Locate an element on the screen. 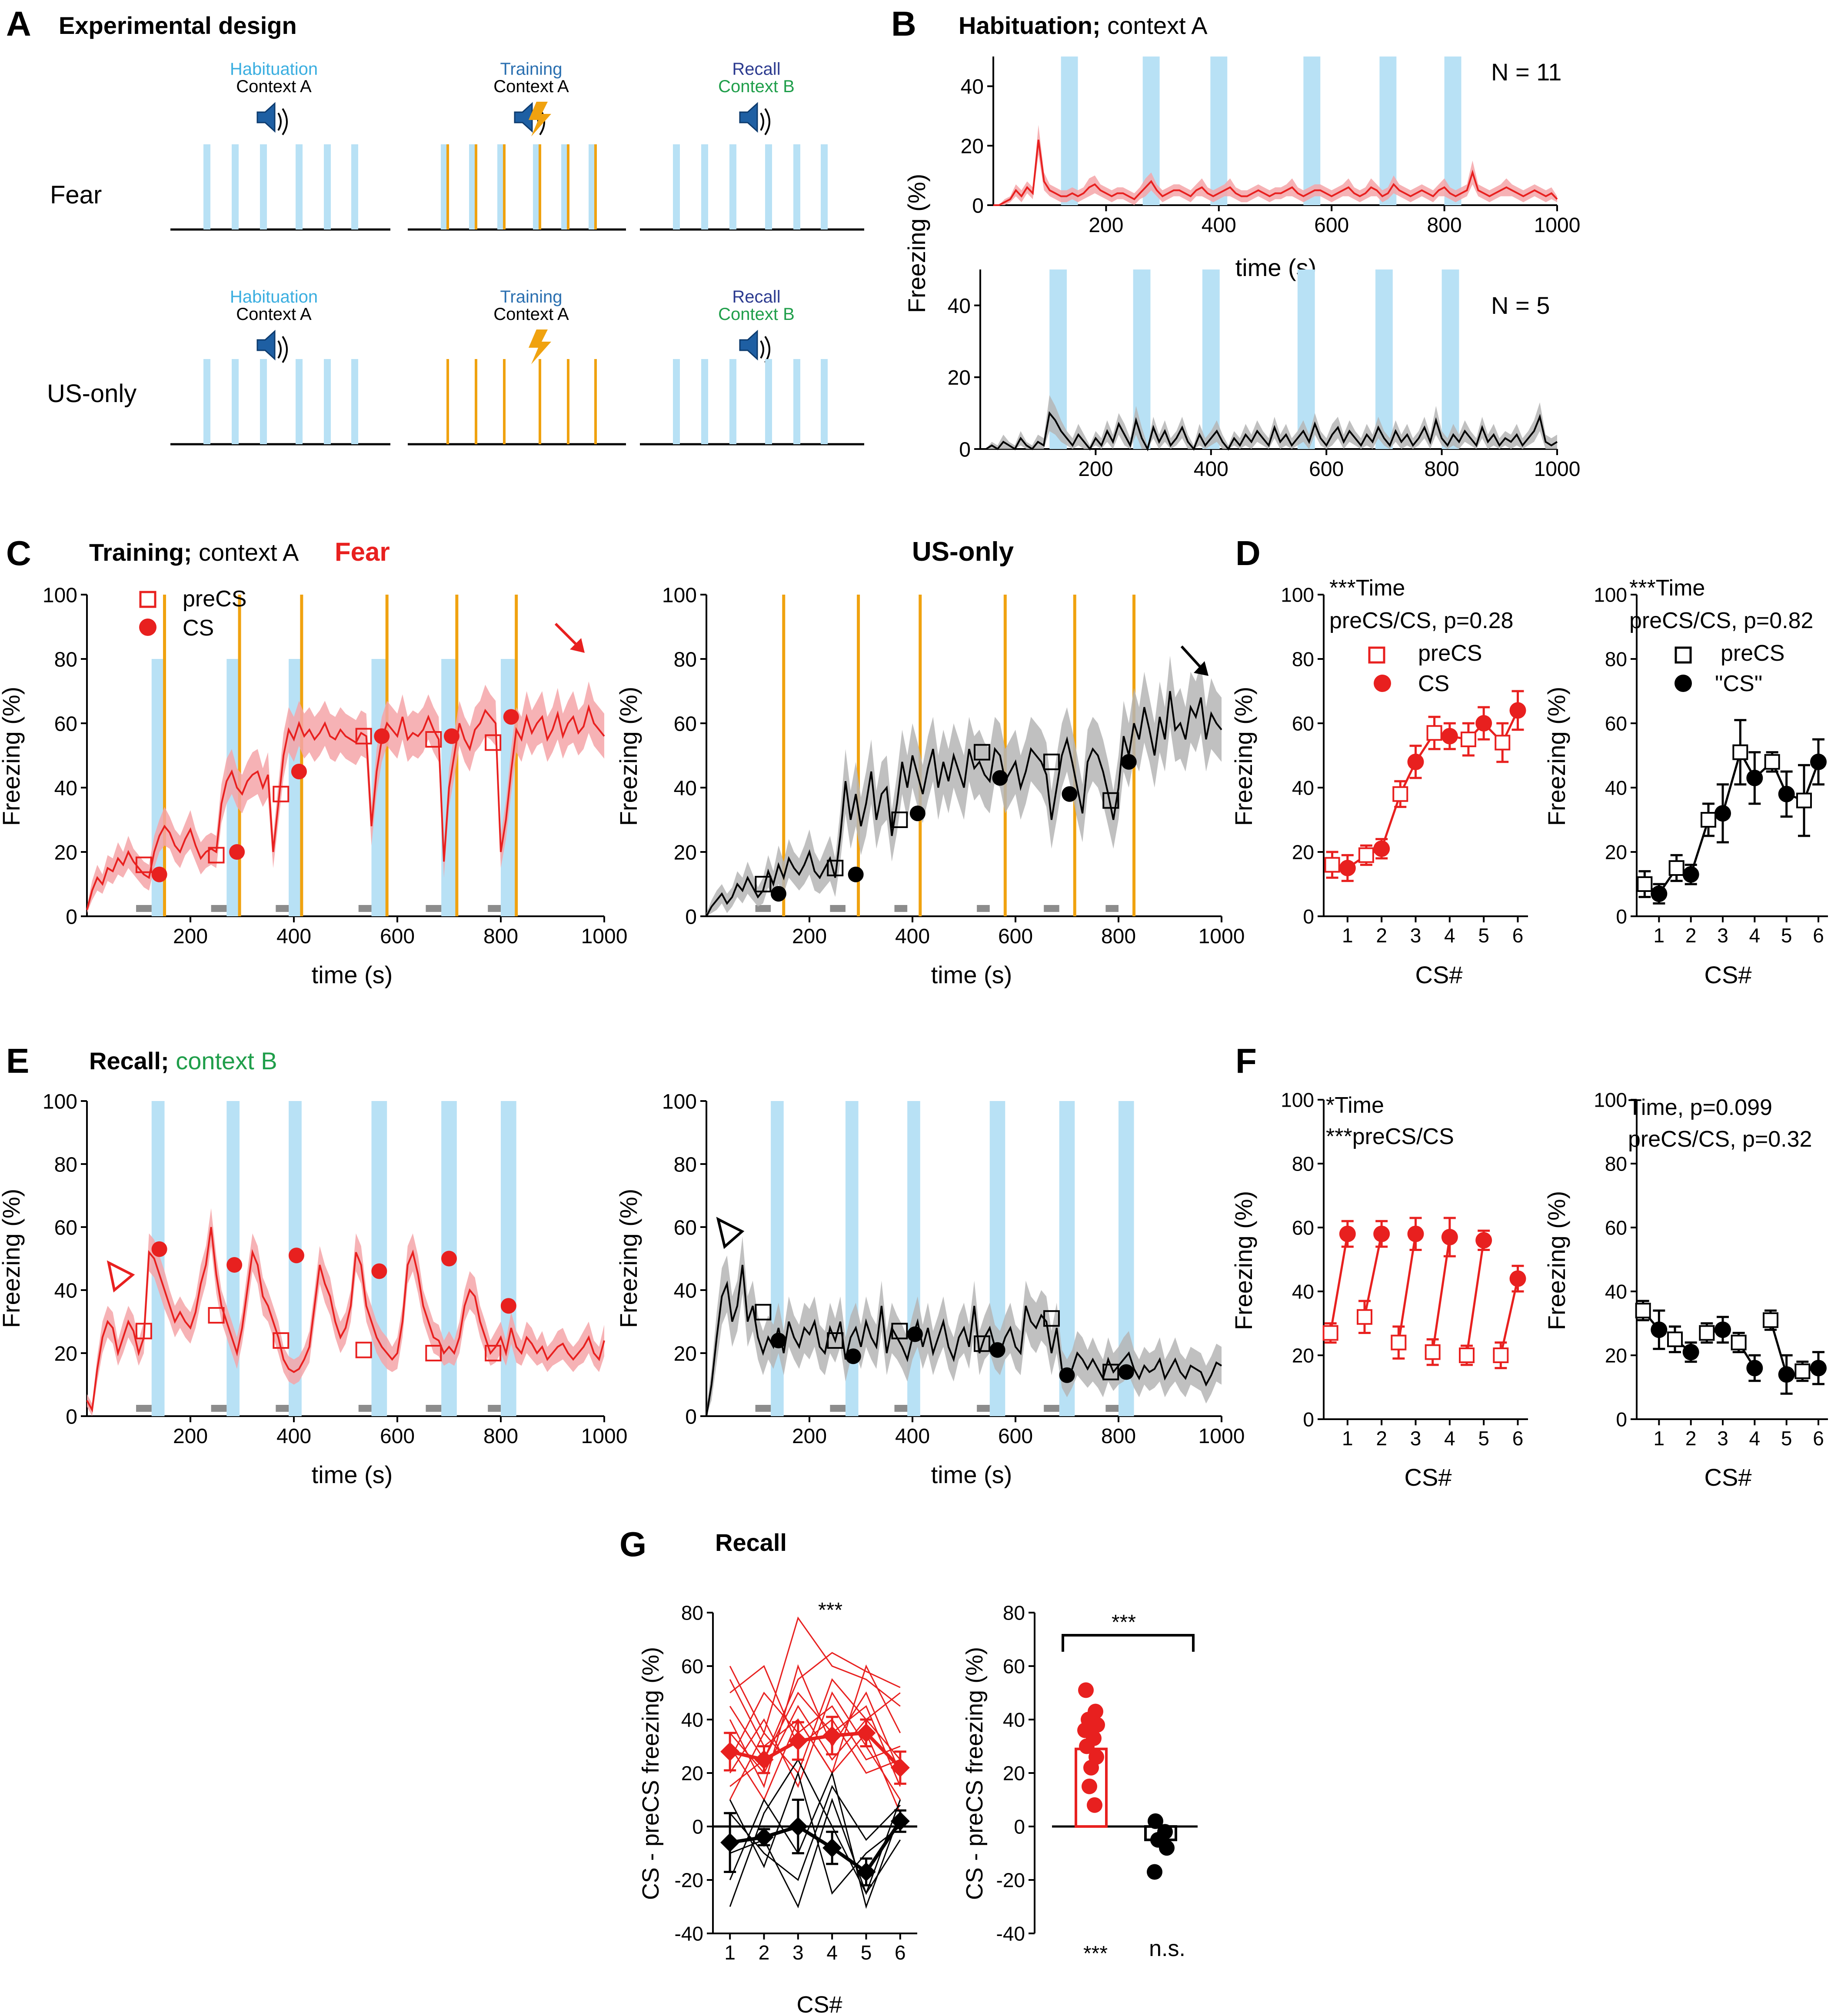  x-tick-label: 3 is located at coordinates (798, 1952).